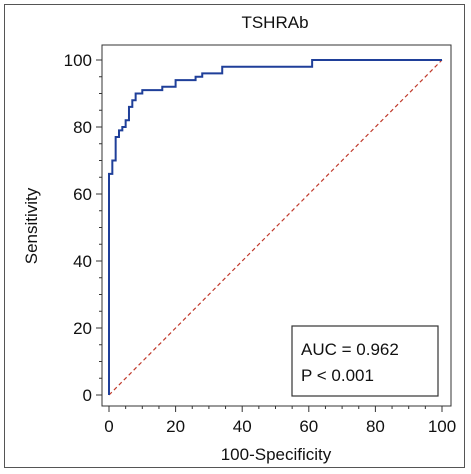 This screenshot has height=474, width=471. I want to click on x-tick-label: 100, so click(442, 426).